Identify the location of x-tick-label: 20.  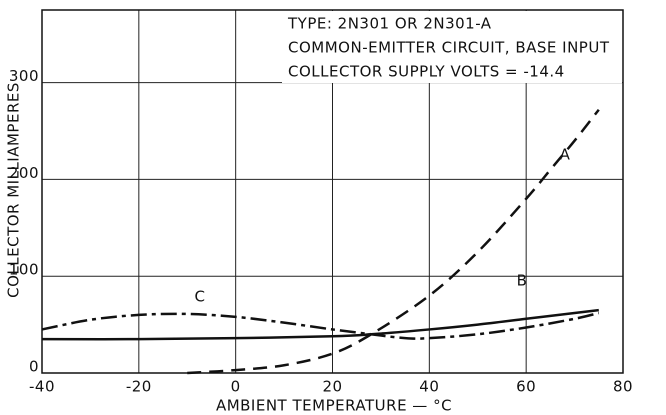
(332, 387).